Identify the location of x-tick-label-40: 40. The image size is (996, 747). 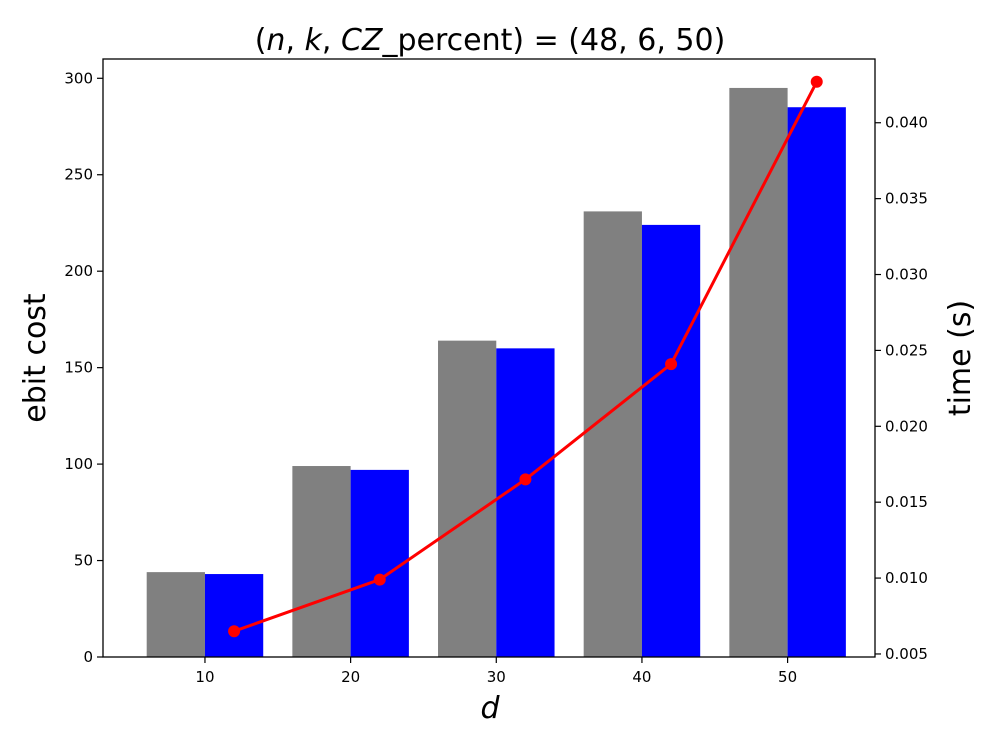
(641, 677).